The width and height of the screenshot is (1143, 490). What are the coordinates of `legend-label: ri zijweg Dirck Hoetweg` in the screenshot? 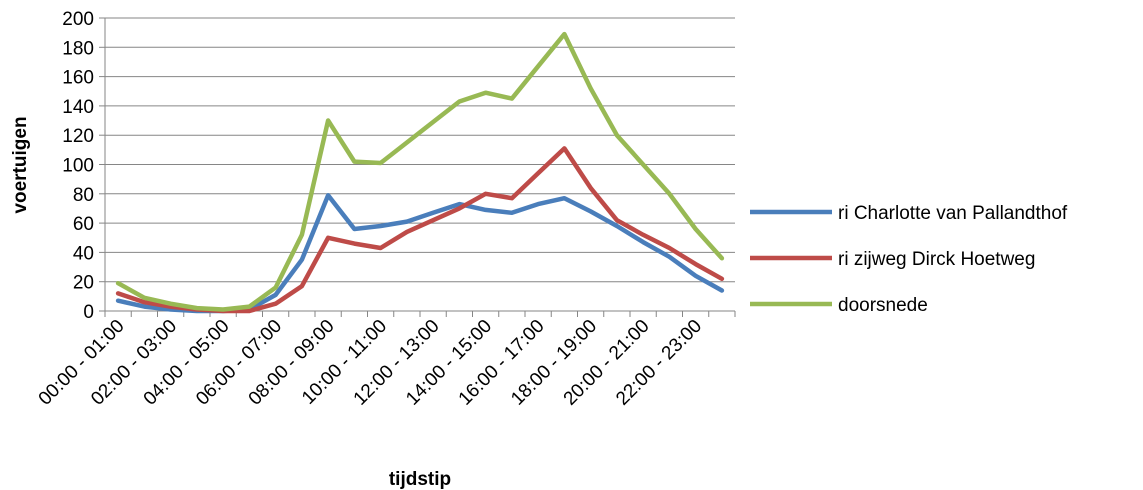 It's located at (936, 259).